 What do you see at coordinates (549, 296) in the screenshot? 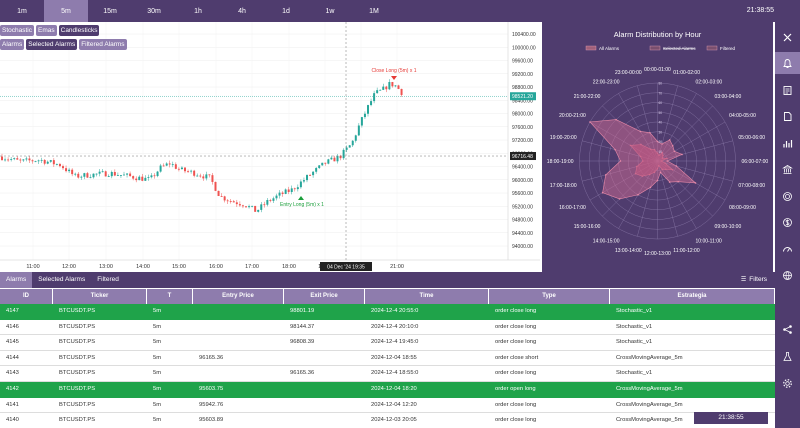
I see `column-header-type: Type` at bounding box center [549, 296].